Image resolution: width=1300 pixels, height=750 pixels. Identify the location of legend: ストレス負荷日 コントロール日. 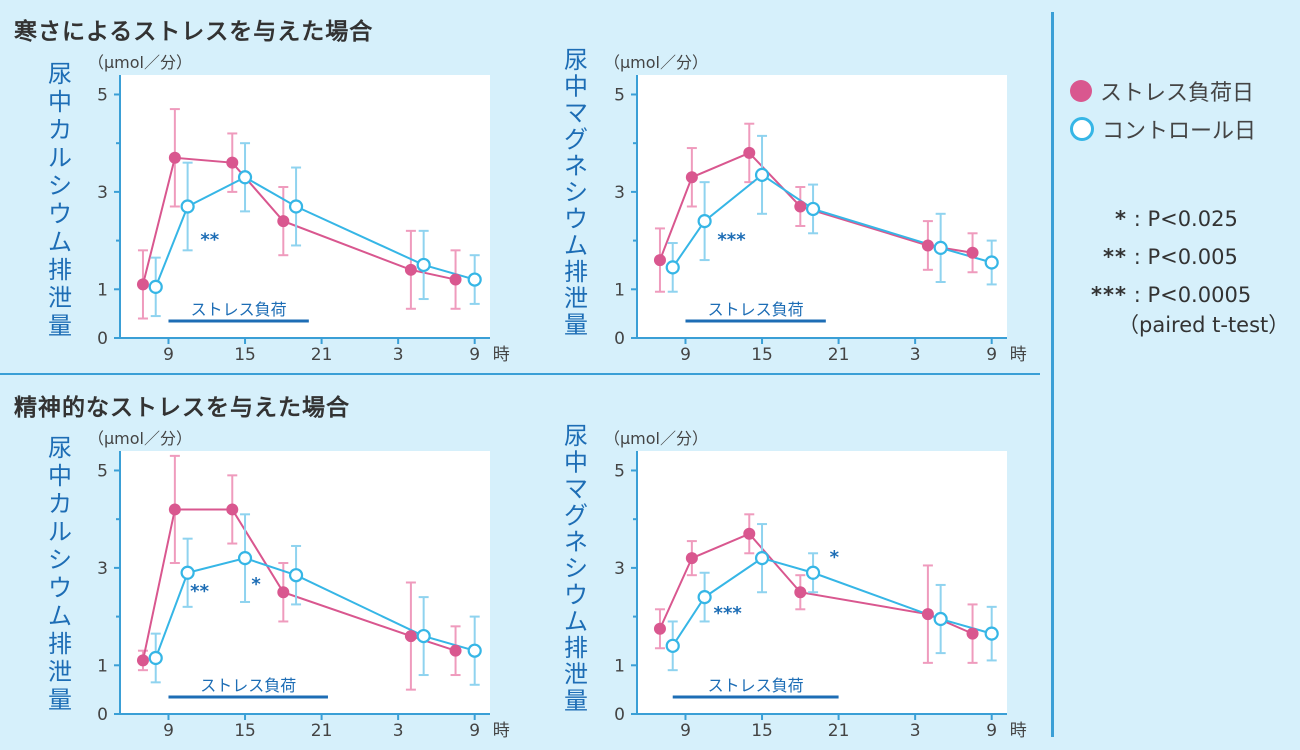
(1163, 110).